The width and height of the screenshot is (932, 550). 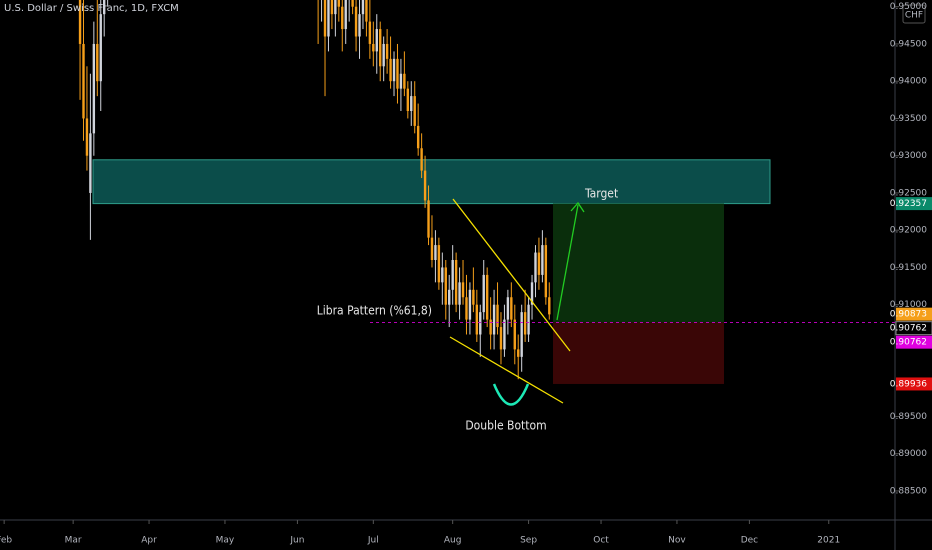 What do you see at coordinates (908, 156) in the screenshot?
I see `y-tick-label: 0.93000` at bounding box center [908, 156].